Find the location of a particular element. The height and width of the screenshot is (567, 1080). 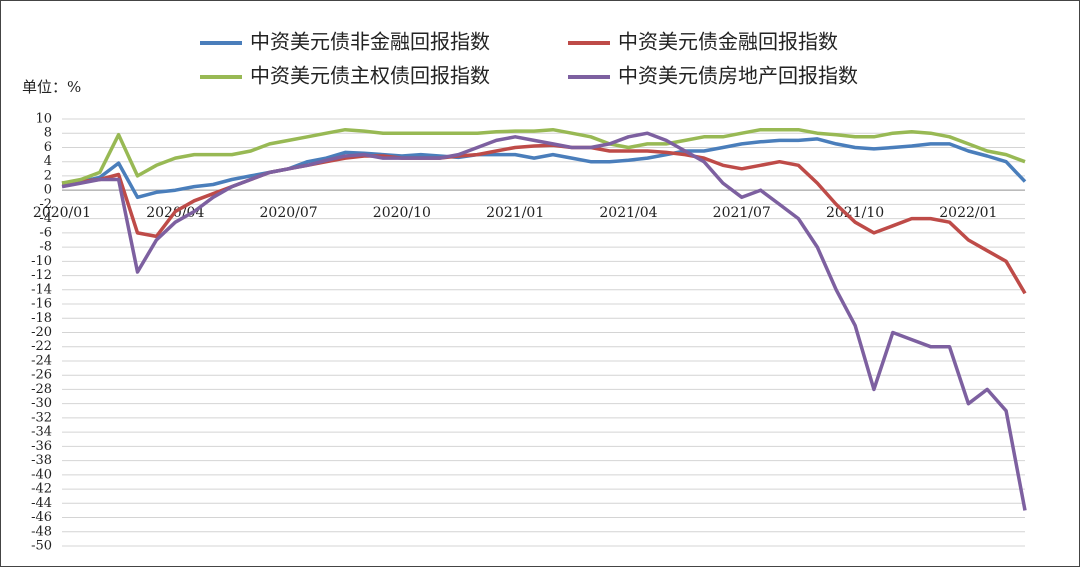

y-tick-label: -12 is located at coordinates (41, 275).